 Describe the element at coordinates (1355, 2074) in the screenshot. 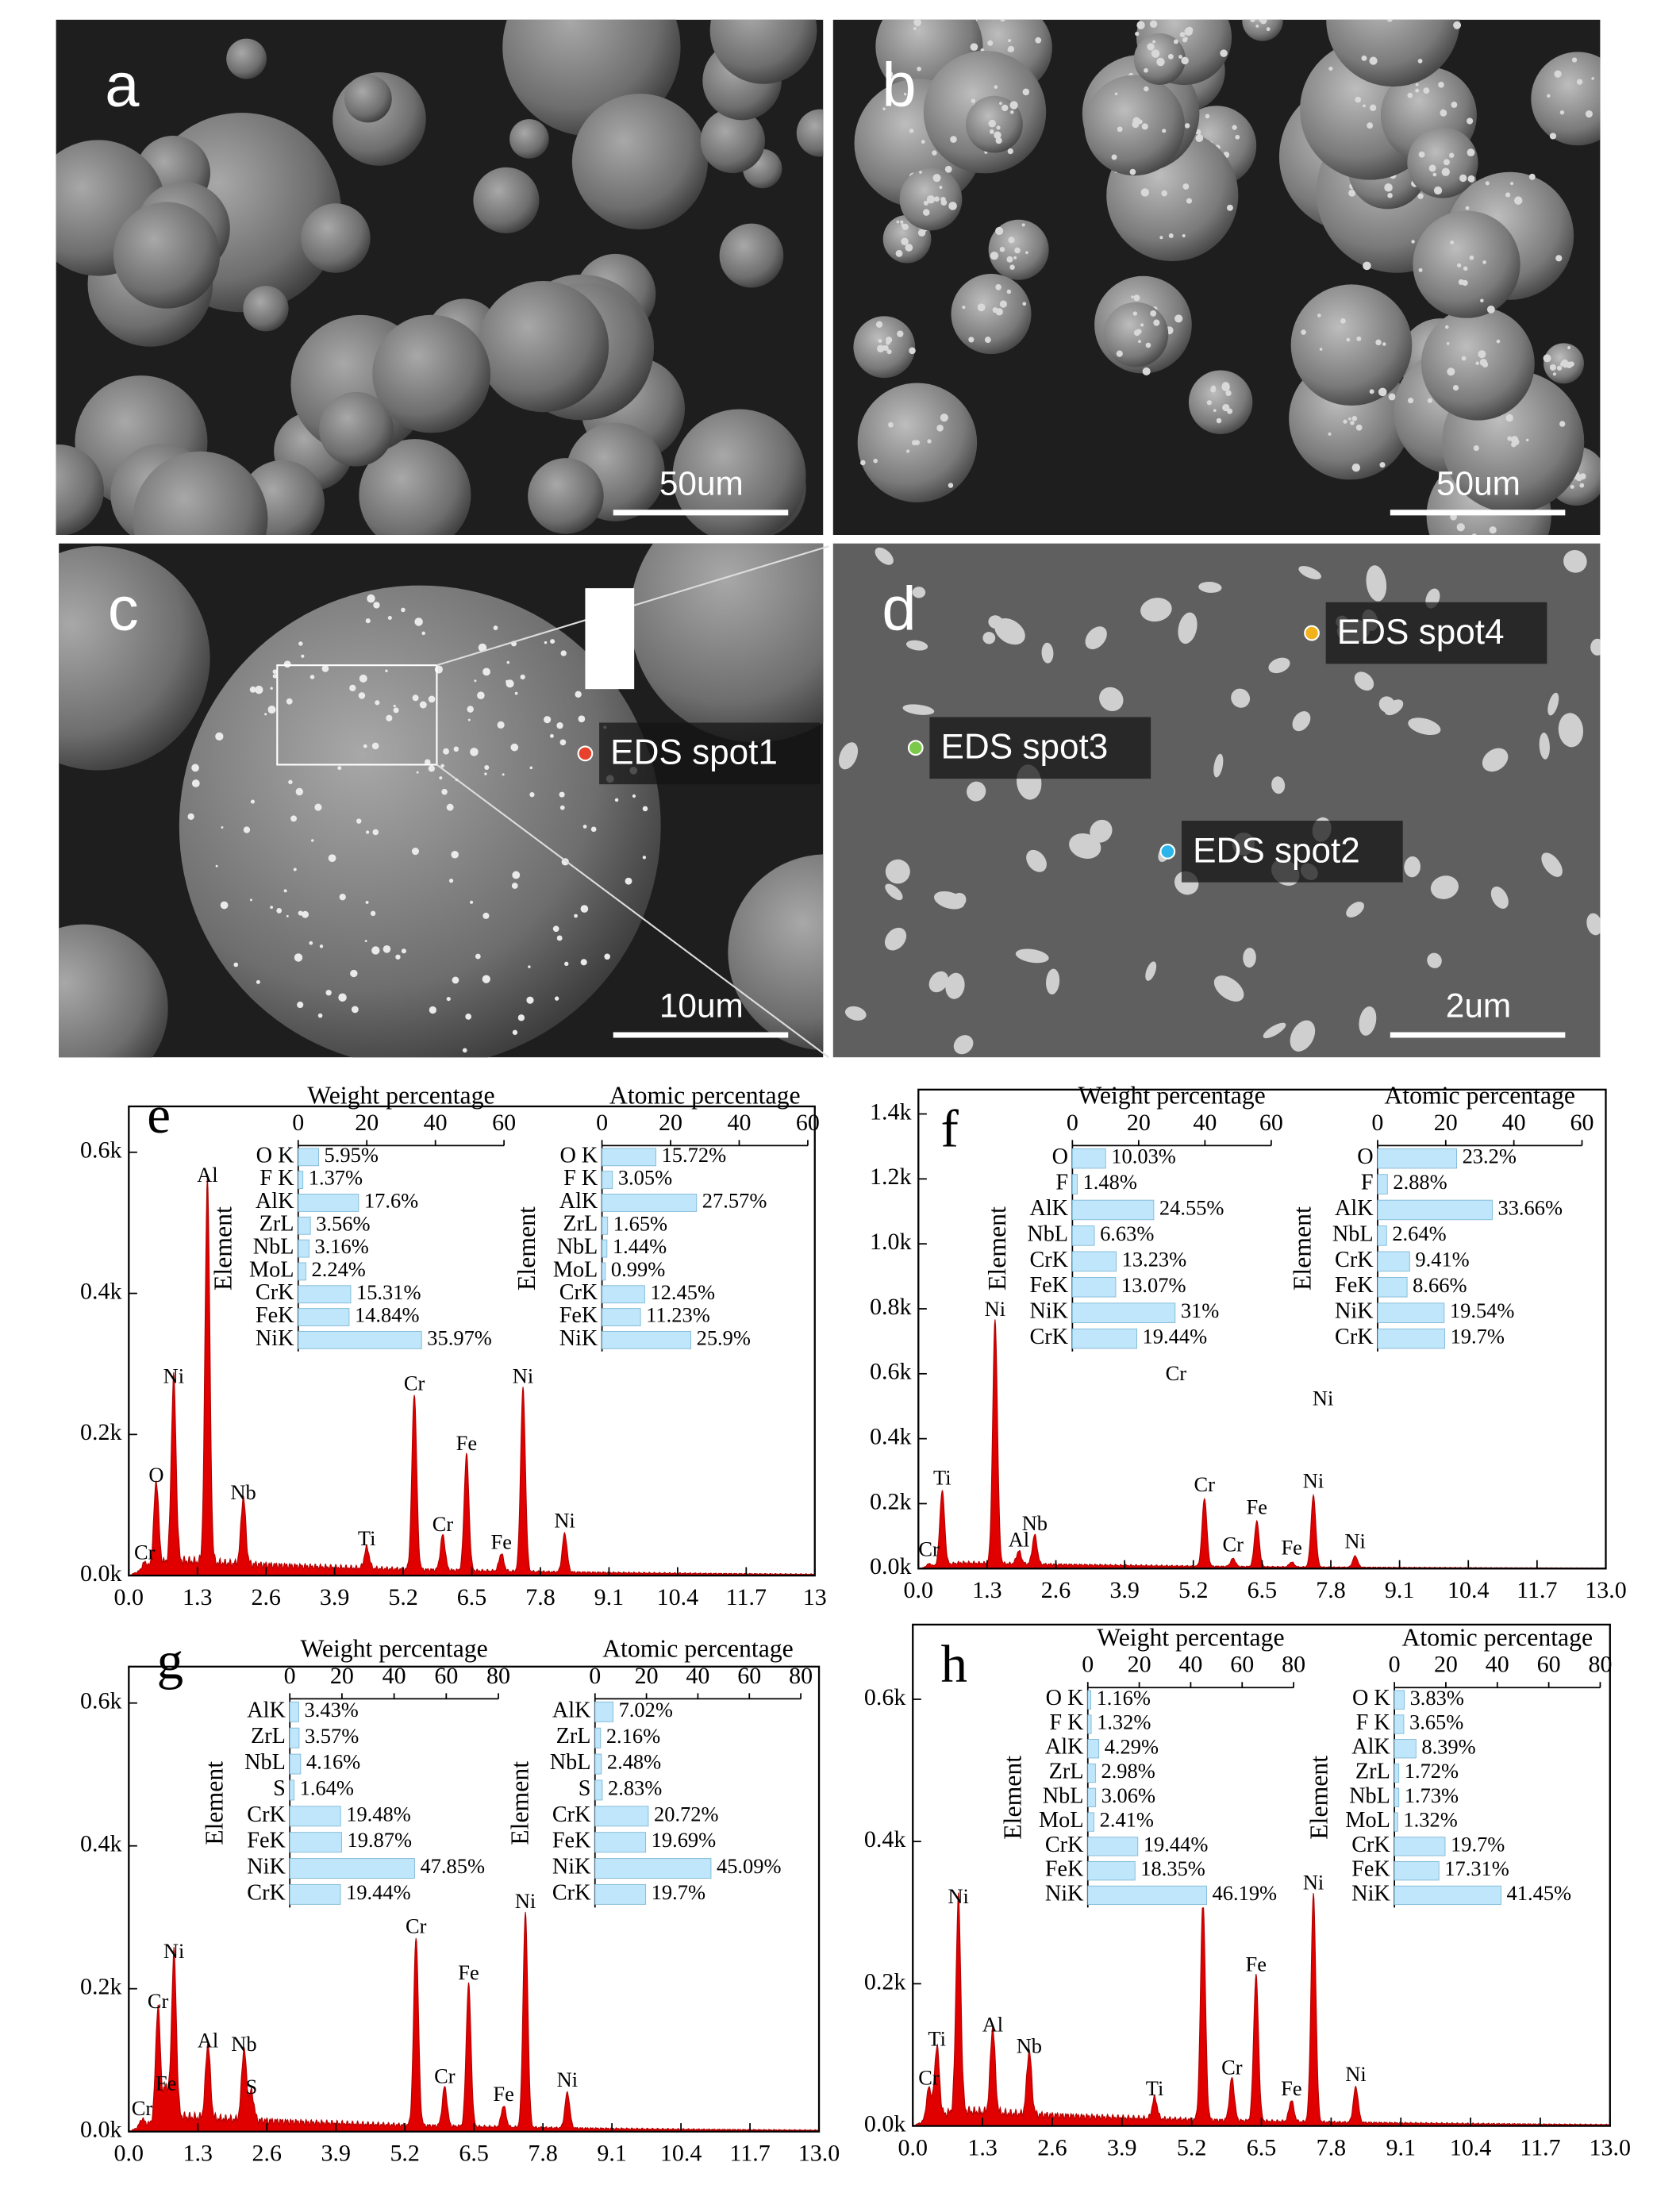

I see `peak-label: Ni` at that location.